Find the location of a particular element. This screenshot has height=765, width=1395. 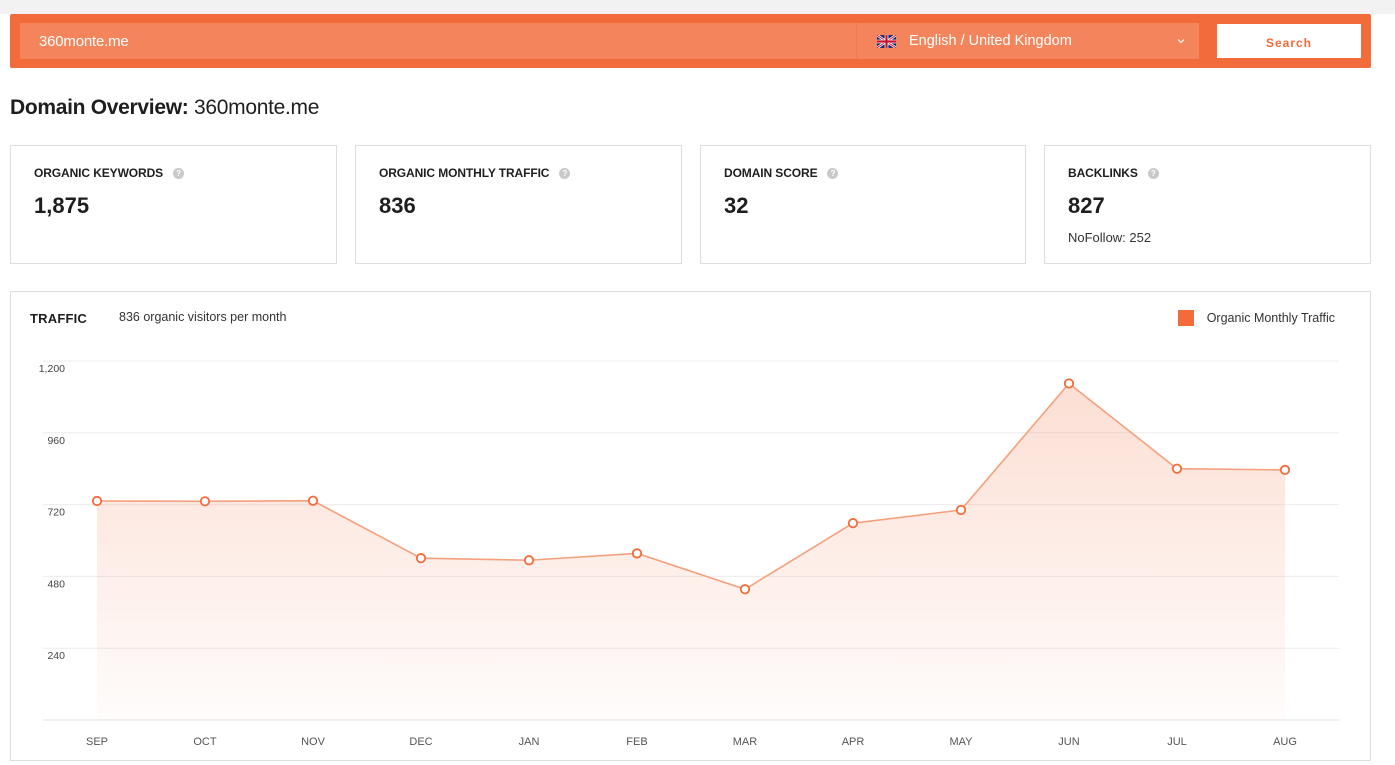

legend-label: Organic Monthly Traffic is located at coordinates (1270, 318).